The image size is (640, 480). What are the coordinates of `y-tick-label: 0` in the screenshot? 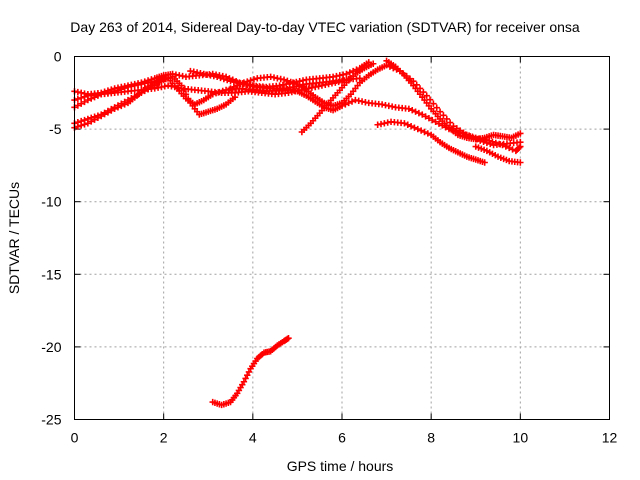 It's located at (58, 57).